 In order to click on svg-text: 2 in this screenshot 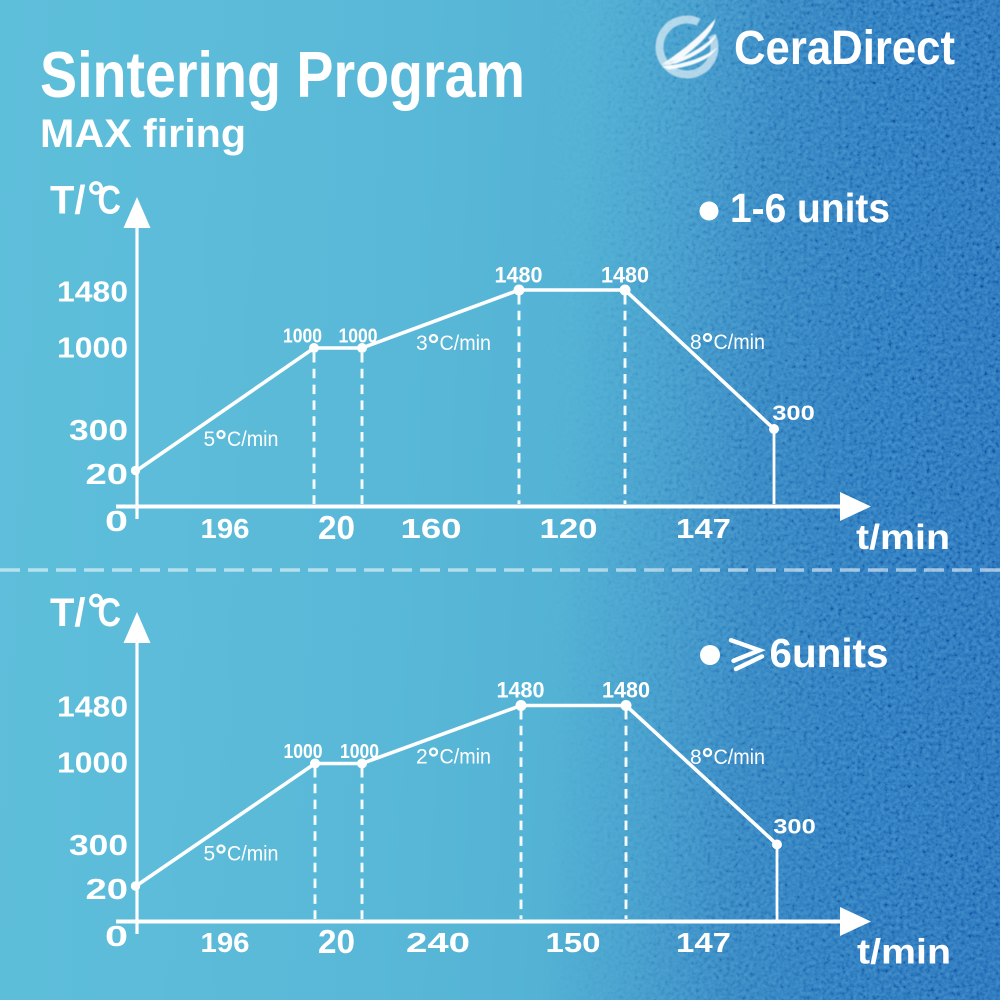, I will do `click(422, 757)`.